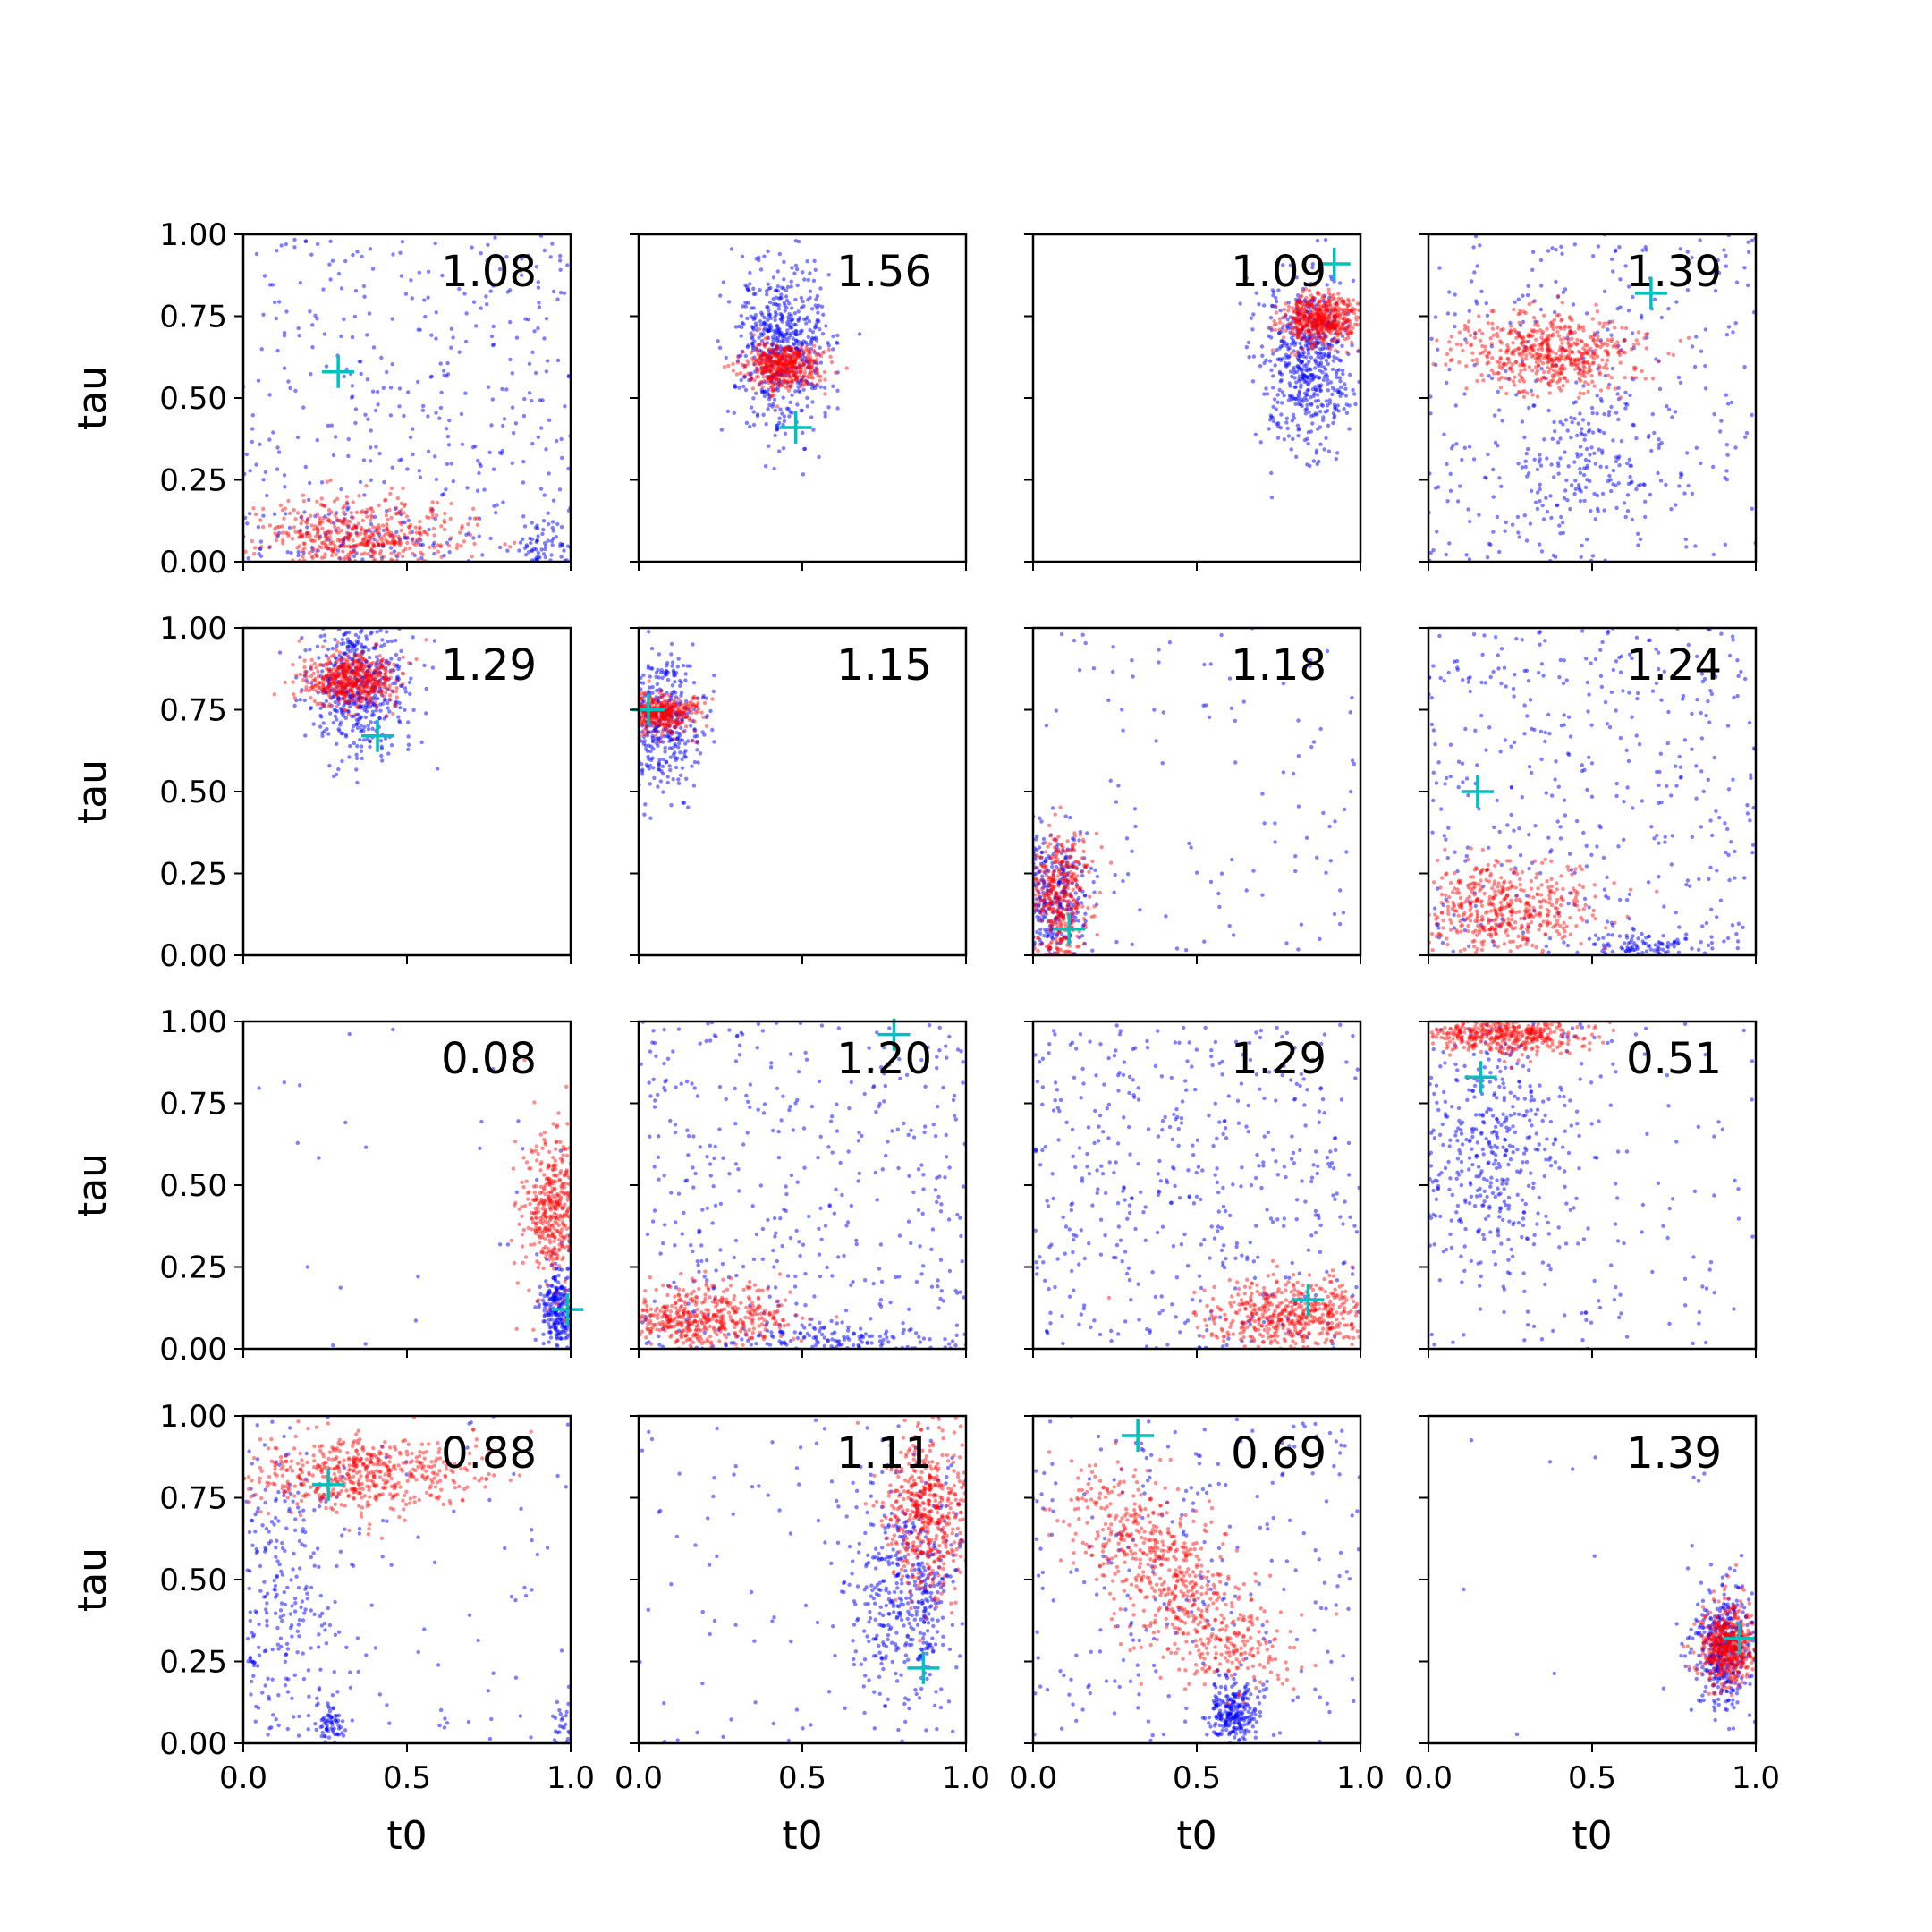  Describe the element at coordinates (92, 398) in the screenshot. I see `y-axis-label: tau` at that location.